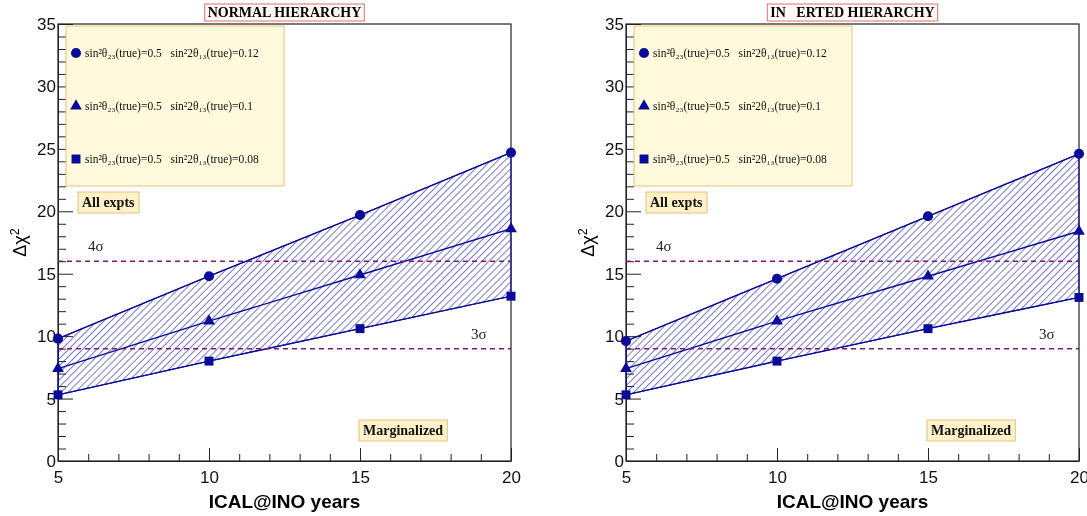 The image size is (1087, 516). Describe the element at coordinates (511, 477) in the screenshot. I see `x-tick-label: 20` at that location.